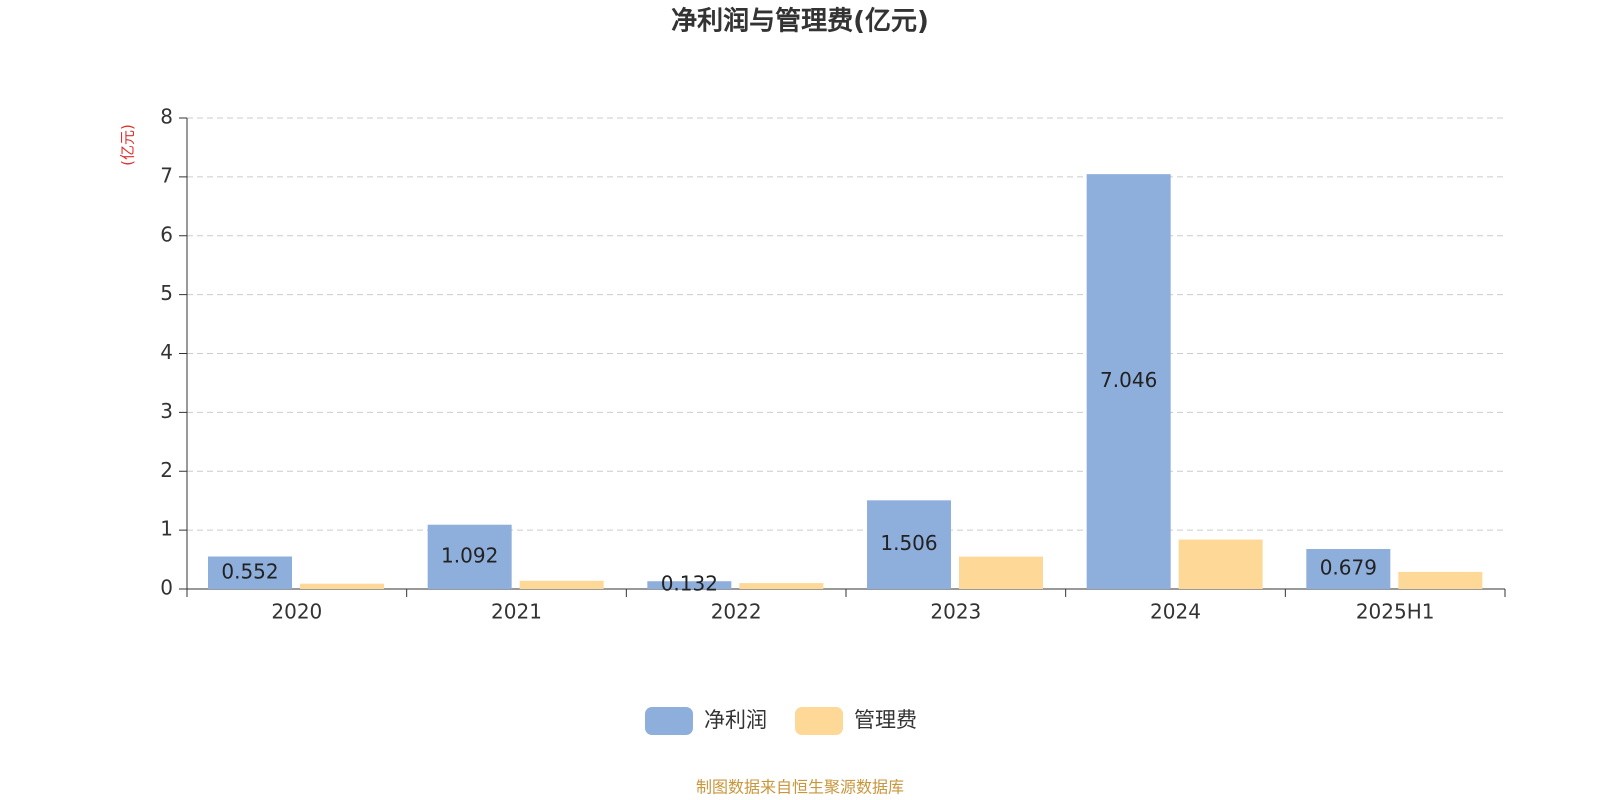 The image size is (1600, 800). What do you see at coordinates (166, 117) in the screenshot?
I see `y-tick-label: 8` at bounding box center [166, 117].